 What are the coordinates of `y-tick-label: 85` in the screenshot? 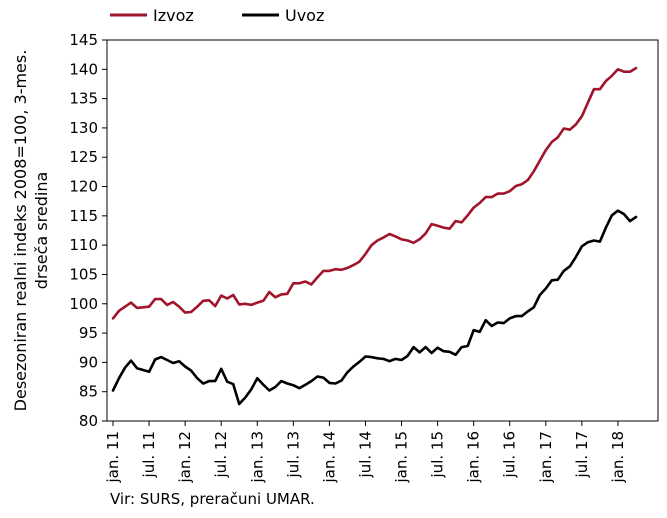 It's located at (88, 392).